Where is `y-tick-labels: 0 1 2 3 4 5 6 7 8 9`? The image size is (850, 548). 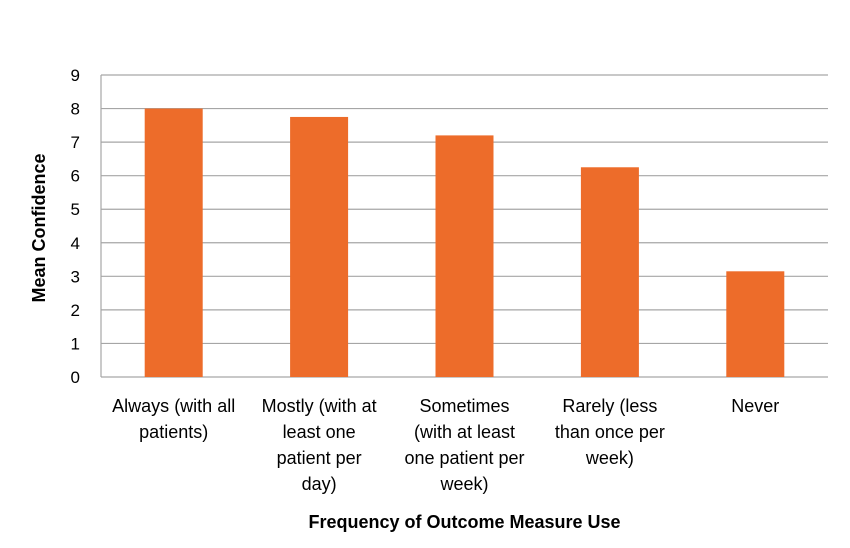 y-tick-labels: 0 1 2 3 4 5 6 7 8 9 is located at coordinates (75, 226).